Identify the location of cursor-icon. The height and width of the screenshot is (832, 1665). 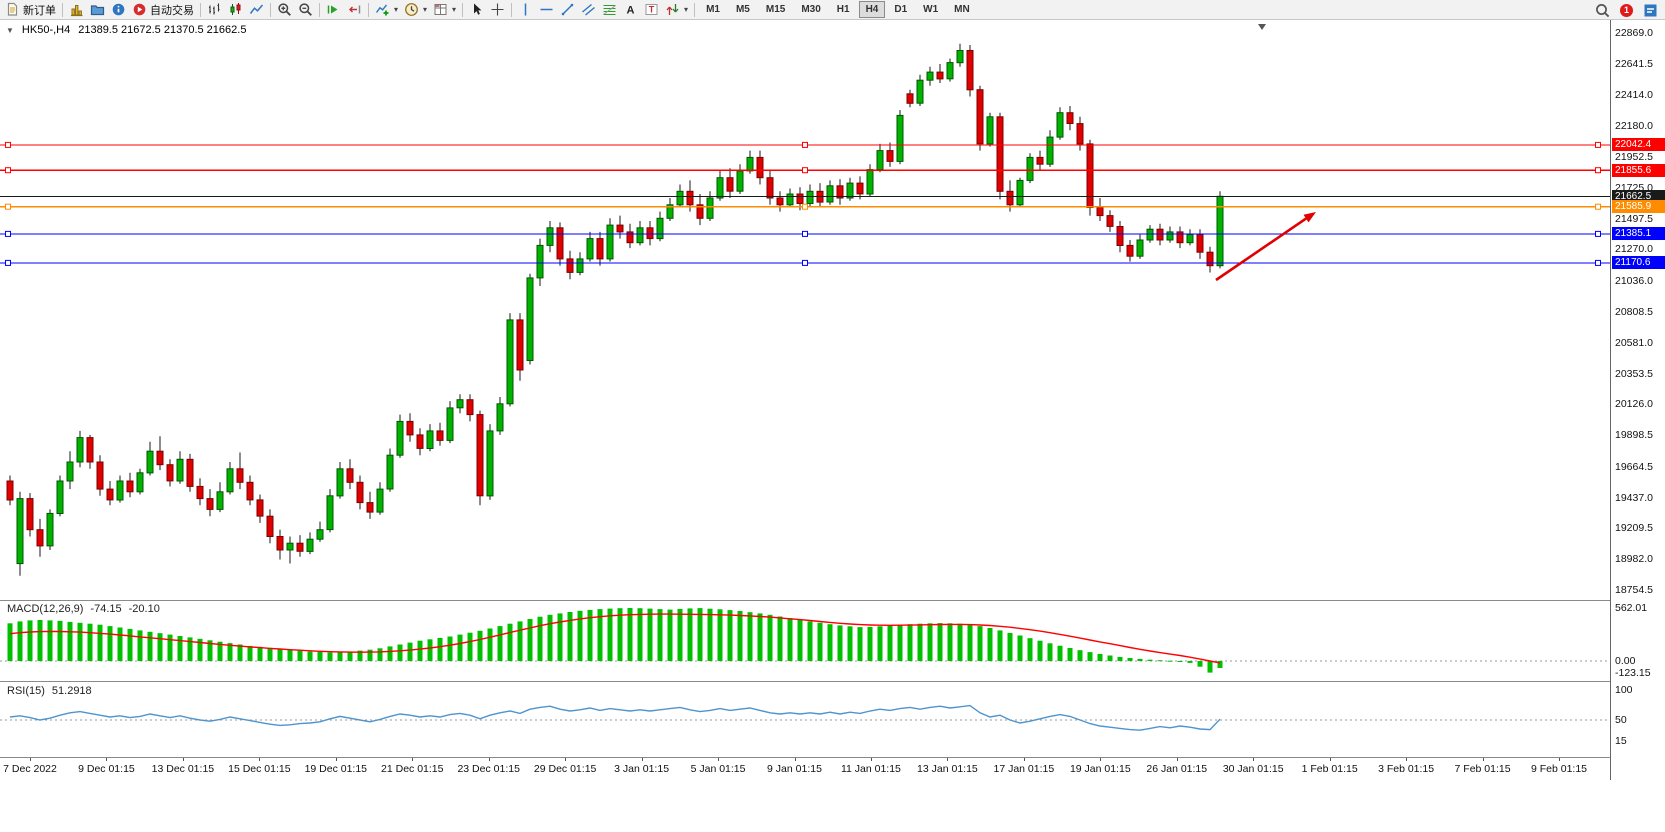
(478, 9).